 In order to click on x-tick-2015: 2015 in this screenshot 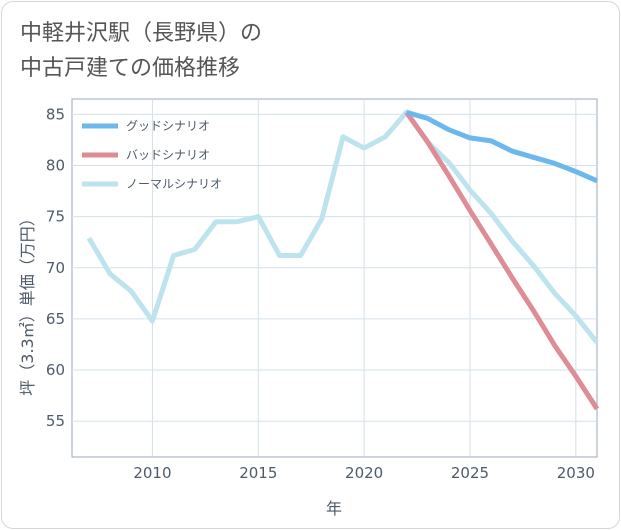, I will do `click(258, 473)`.